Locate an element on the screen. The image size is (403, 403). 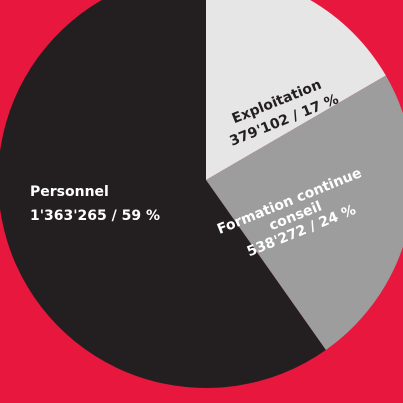
pie-label-personnel: Personnel 1'363'265 / 59 % is located at coordinates (95, 204).